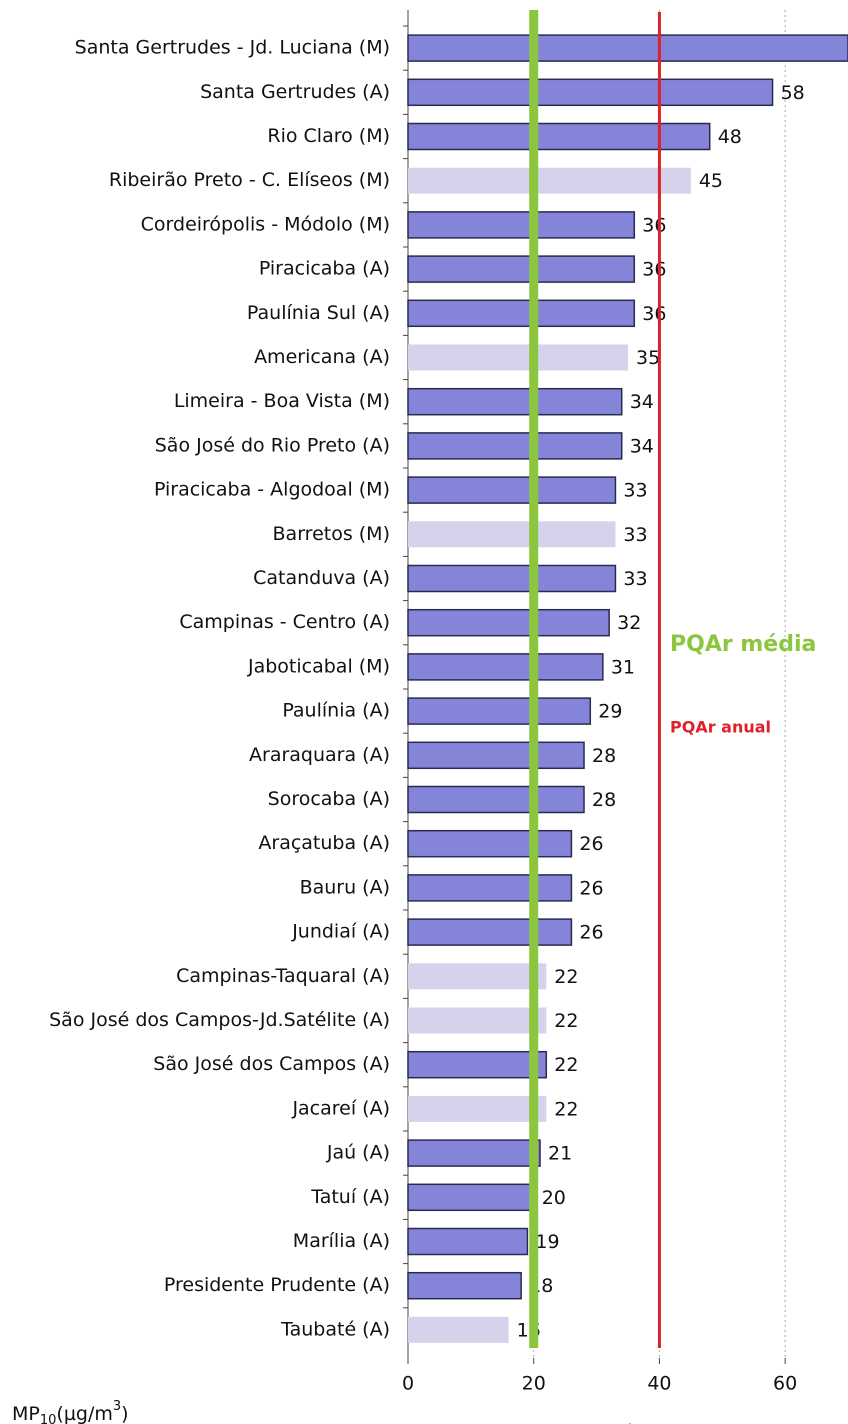  What do you see at coordinates (318, 666) in the screenshot?
I see `y-tick-label: Jaboticabal (M)` at bounding box center [318, 666].